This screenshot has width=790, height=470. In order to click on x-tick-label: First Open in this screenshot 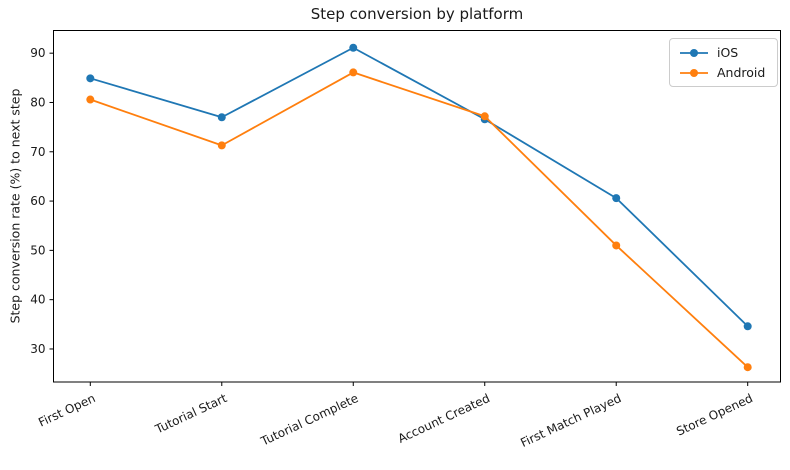, I will do `click(66, 410)`.